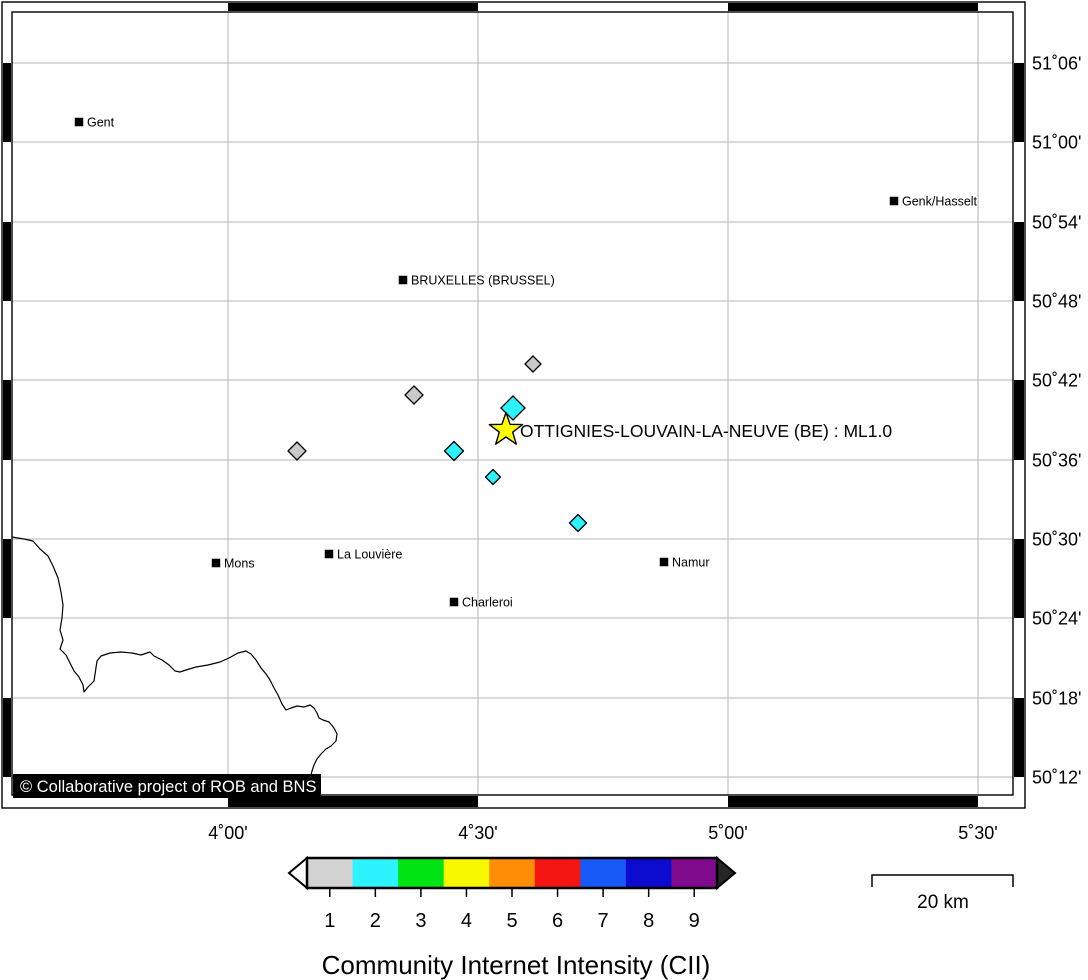 This screenshot has height=980, width=1088. I want to click on lat-tick-label: 51˚00', so click(1056, 143).